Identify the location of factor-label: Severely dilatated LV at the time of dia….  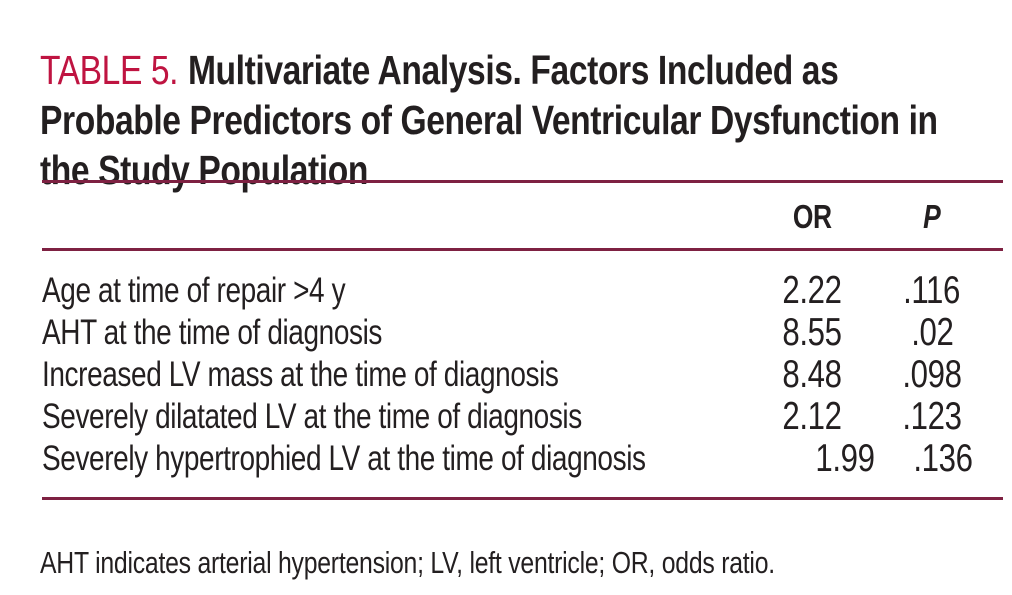
(312, 416).